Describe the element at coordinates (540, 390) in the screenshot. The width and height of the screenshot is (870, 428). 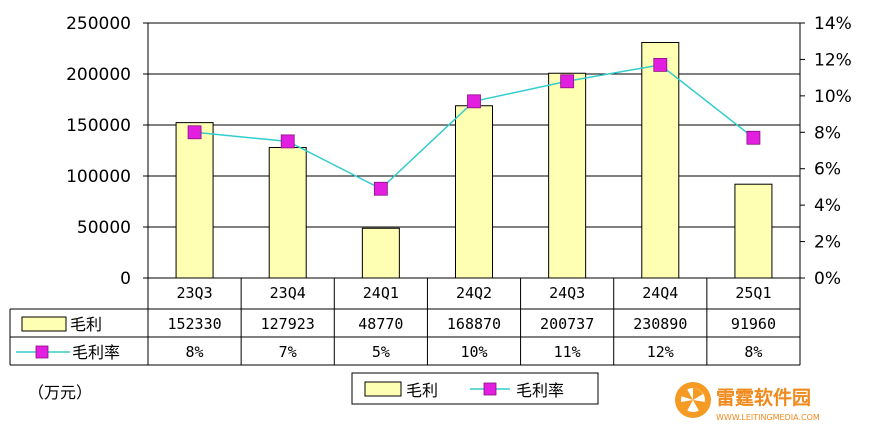
I see `legend-line-label: 毛利率` at that location.